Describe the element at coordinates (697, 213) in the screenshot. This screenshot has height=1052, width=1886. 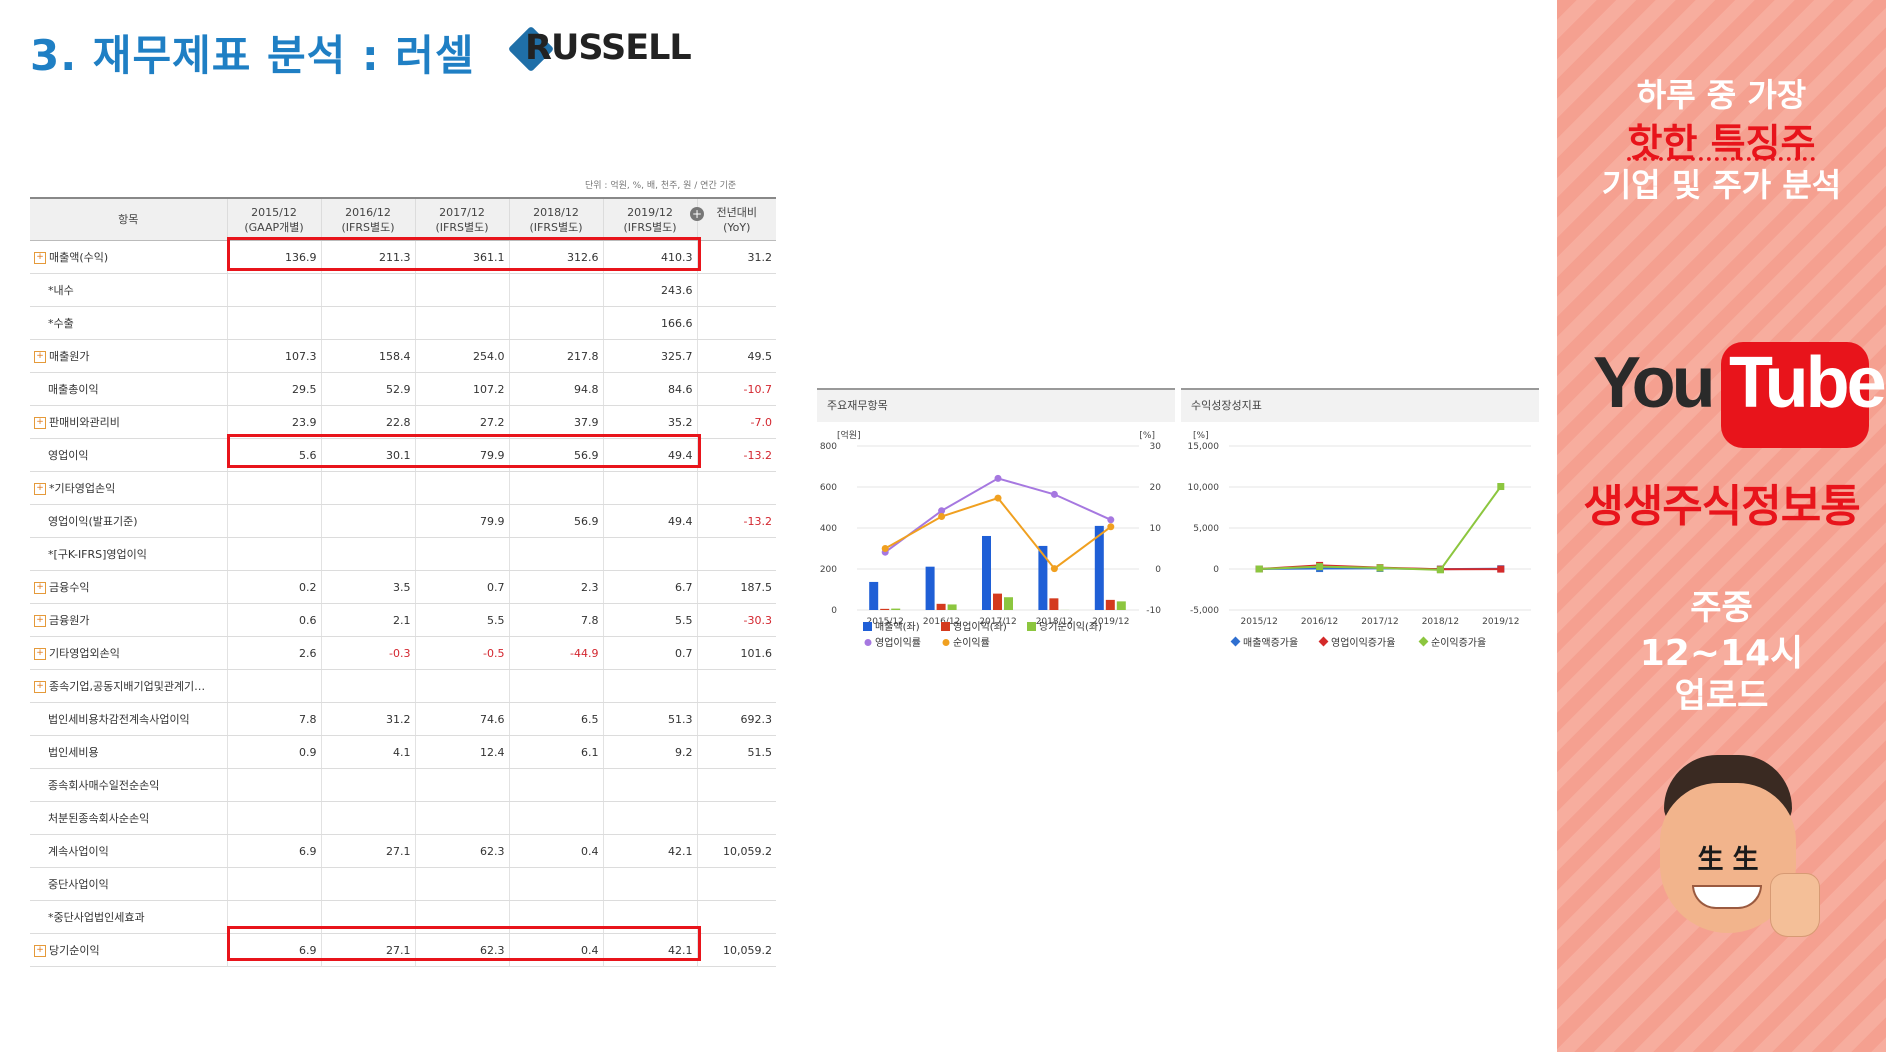
I see `expand-columns-icon: +` at that location.